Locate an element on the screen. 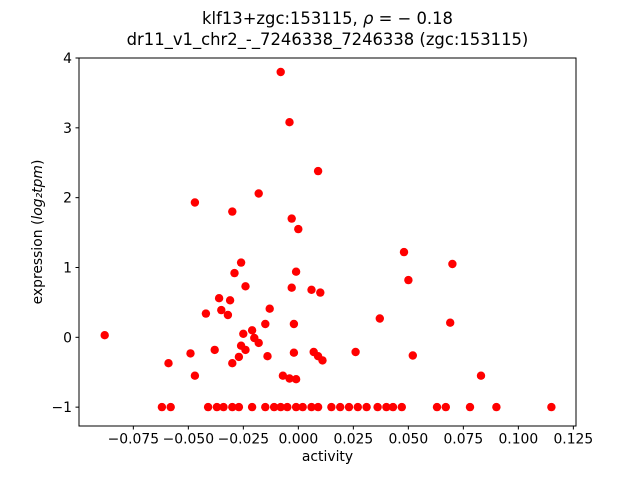 Image resolution: width=640 pixels, height=480 pixels. x-tick-label: 0.075 is located at coordinates (463, 440).